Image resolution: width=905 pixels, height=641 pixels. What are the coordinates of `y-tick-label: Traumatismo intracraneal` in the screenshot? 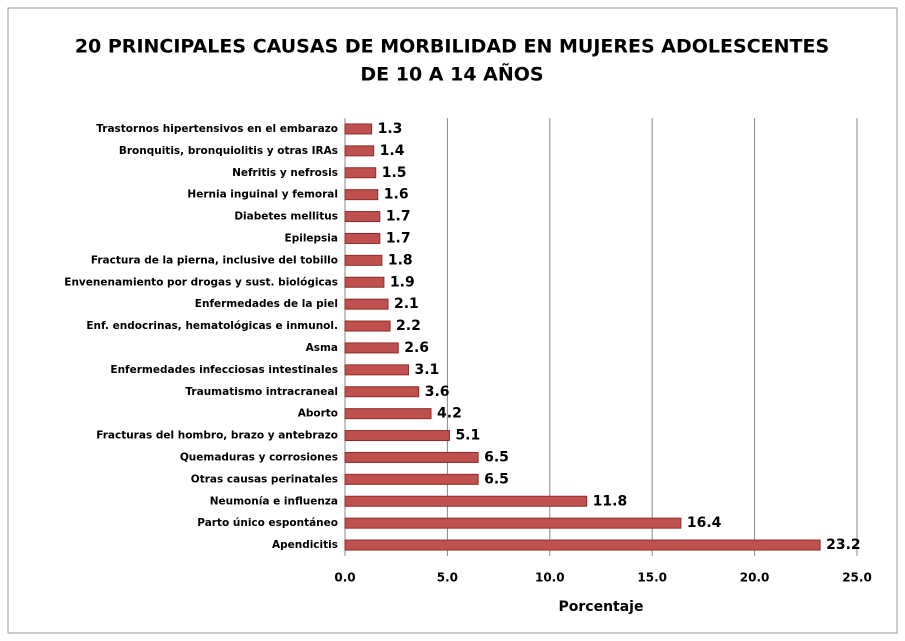 It's located at (261, 392).